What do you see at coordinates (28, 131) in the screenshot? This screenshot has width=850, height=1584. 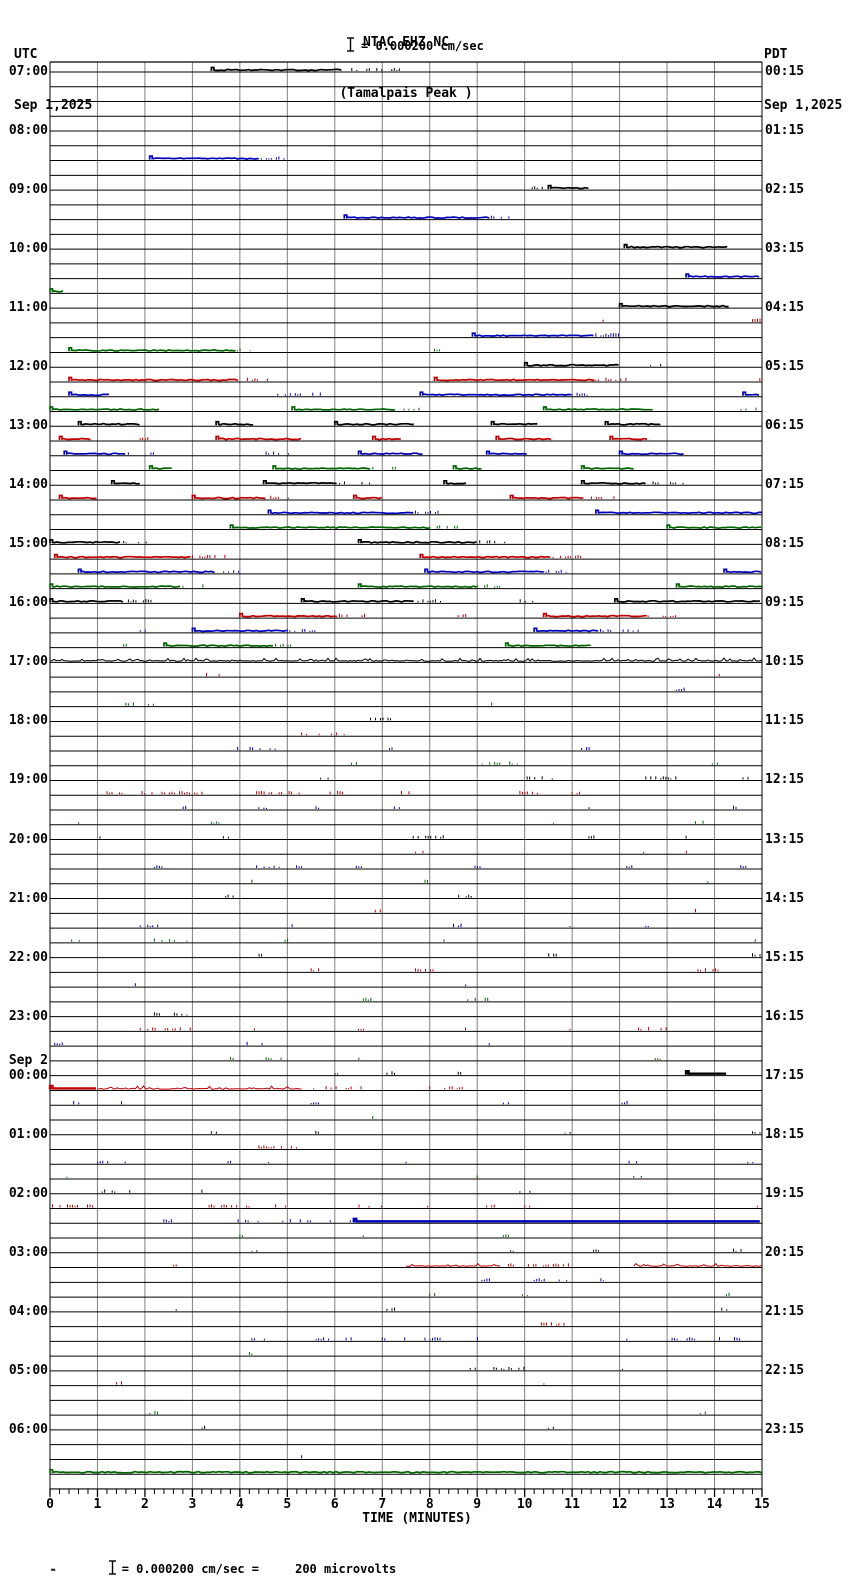 I see `utc-time-label: 08:00` at bounding box center [28, 131].